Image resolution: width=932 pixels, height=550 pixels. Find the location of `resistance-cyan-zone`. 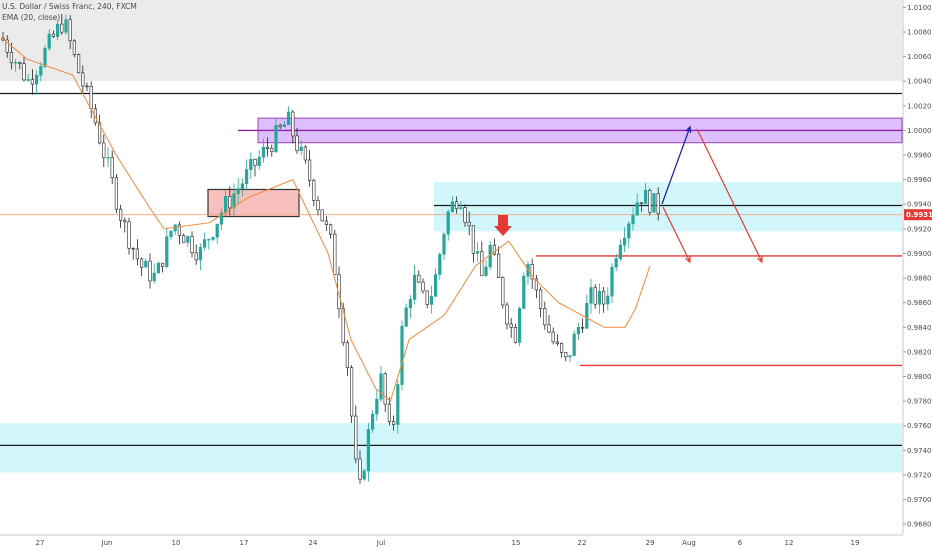

resistance-cyan-zone is located at coordinates (668, 207).